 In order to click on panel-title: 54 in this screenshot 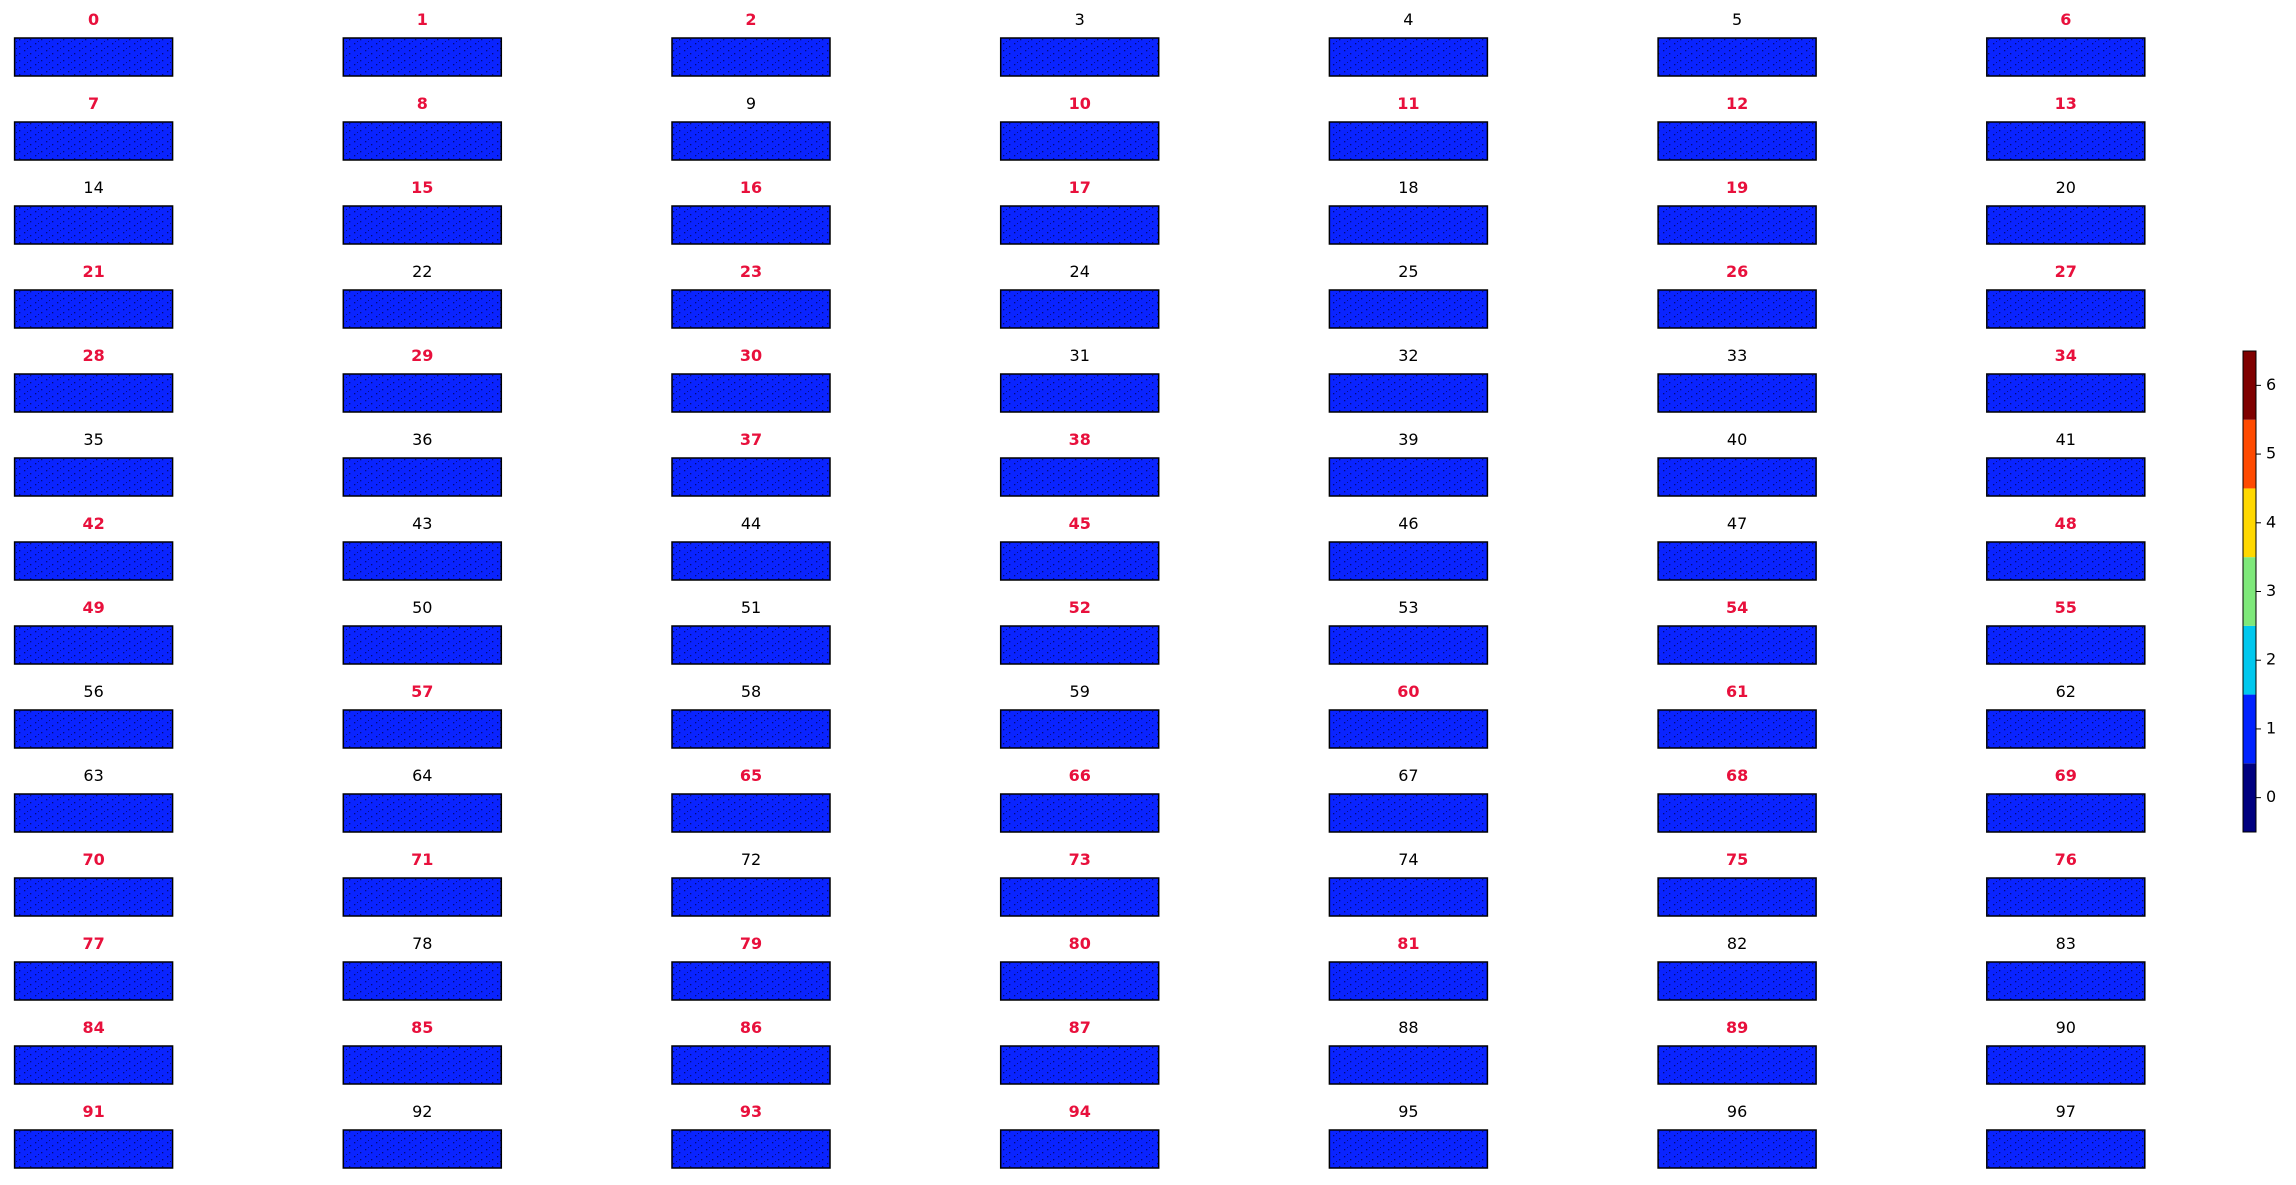, I will do `click(1737, 607)`.